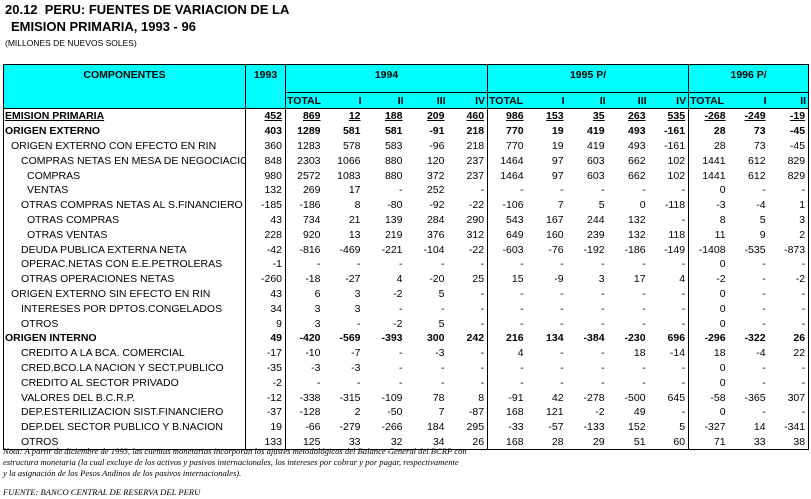 Image resolution: width=811 pixels, height=499 pixels. Describe the element at coordinates (669, 249) in the screenshot. I see `cell: -149` at that location.